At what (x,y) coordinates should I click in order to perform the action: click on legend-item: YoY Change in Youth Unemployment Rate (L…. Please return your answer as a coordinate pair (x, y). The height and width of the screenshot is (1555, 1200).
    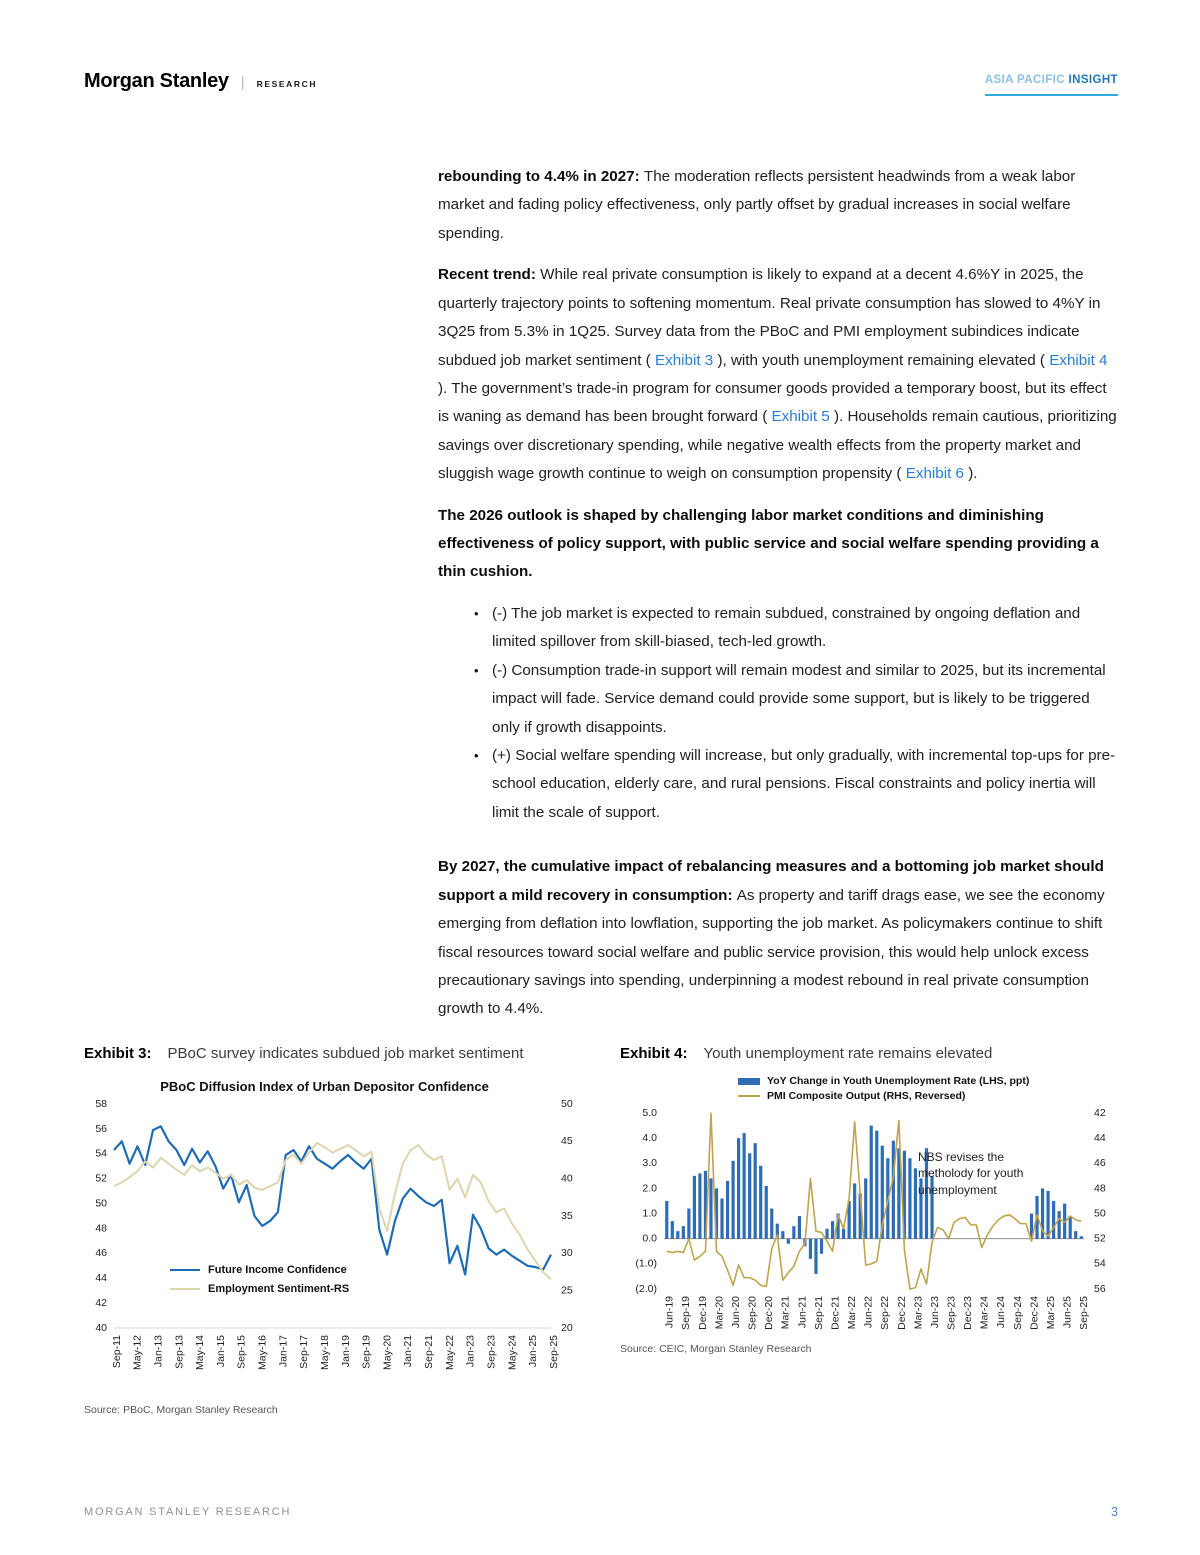
    Looking at the image, I should click on (929, 1081).